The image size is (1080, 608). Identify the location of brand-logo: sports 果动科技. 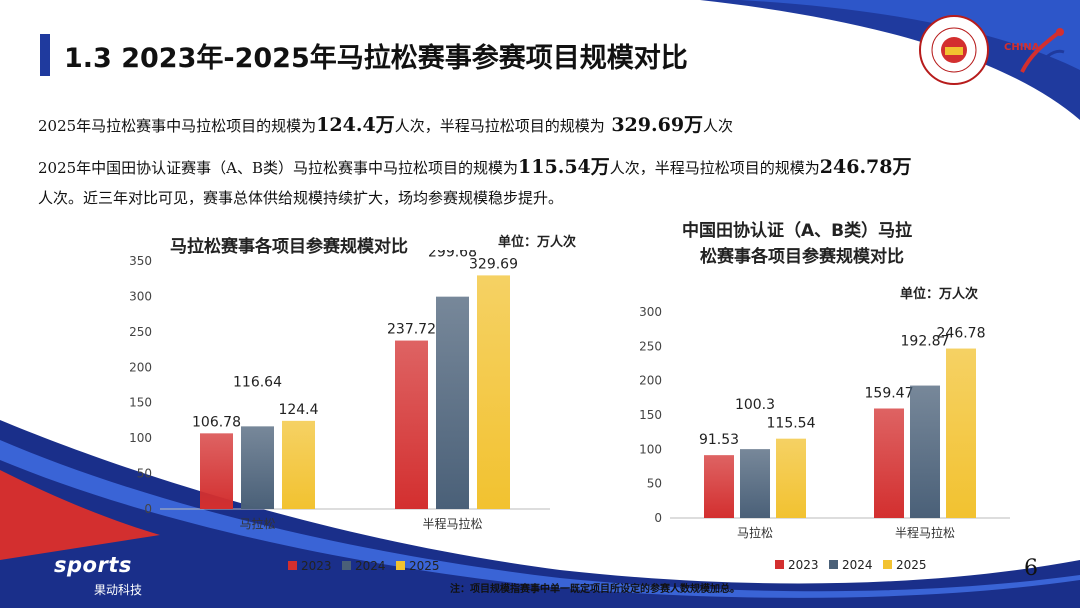
(98, 575).